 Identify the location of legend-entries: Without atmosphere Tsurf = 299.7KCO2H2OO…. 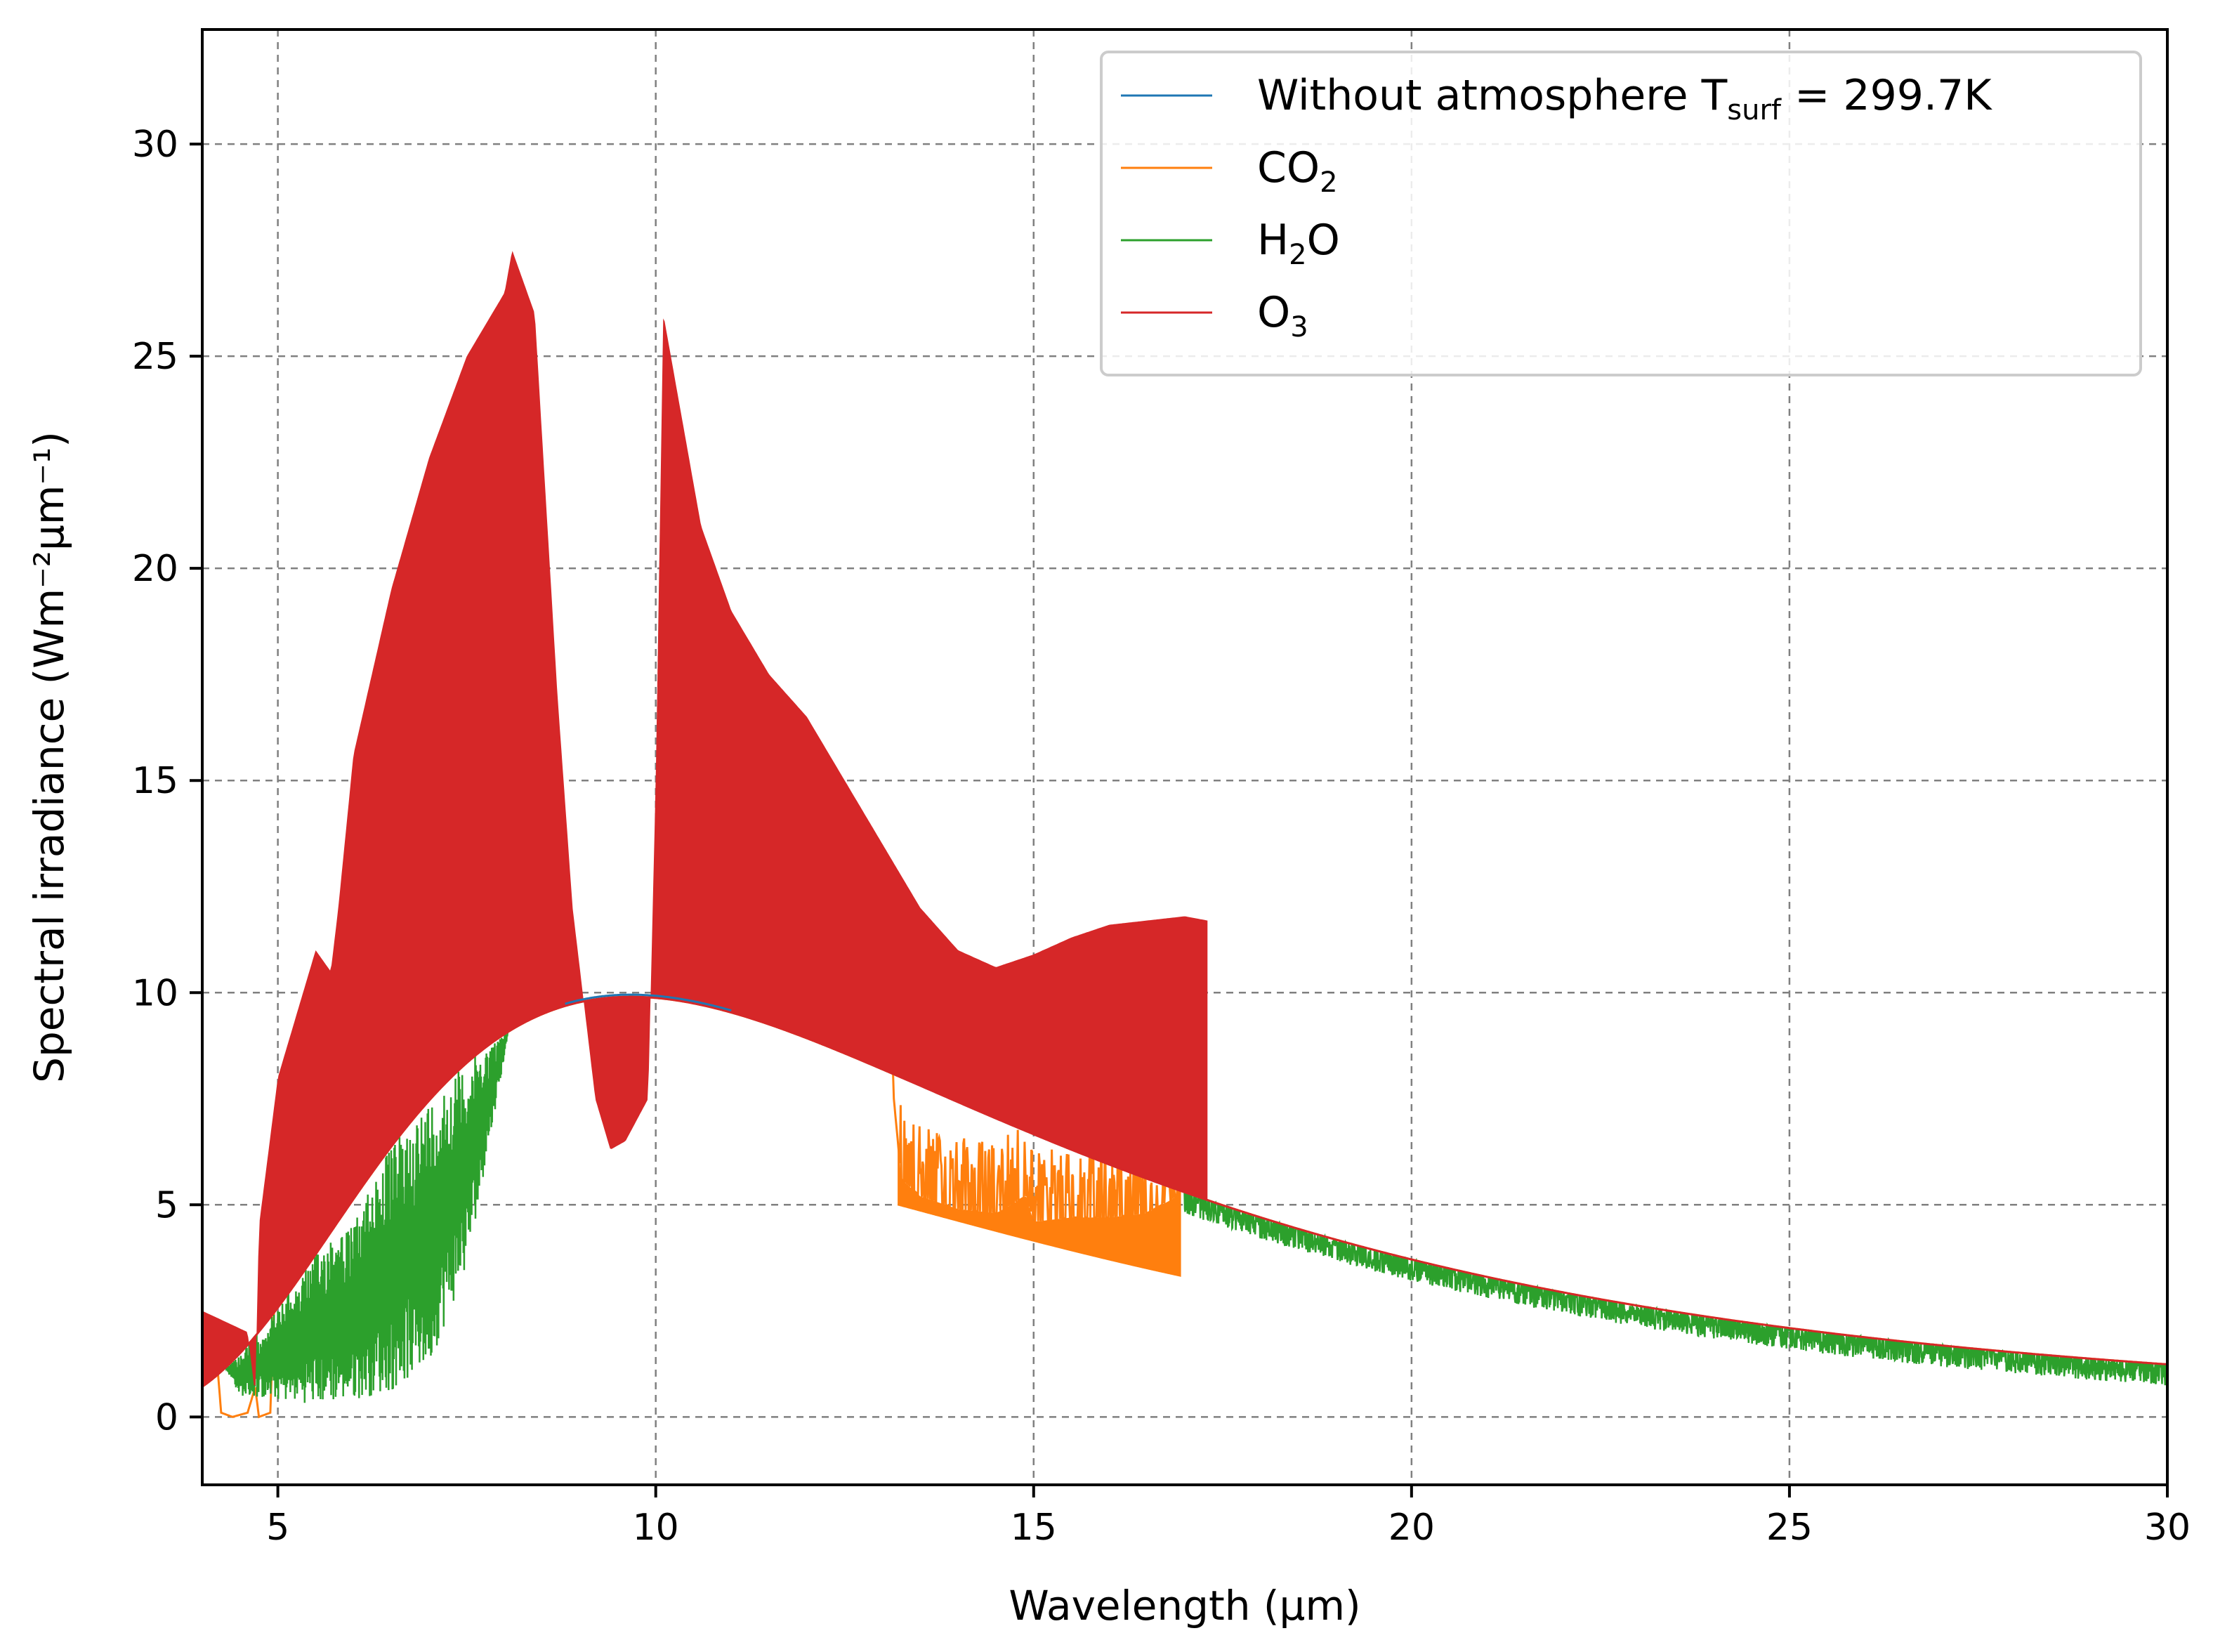
(1556, 207).